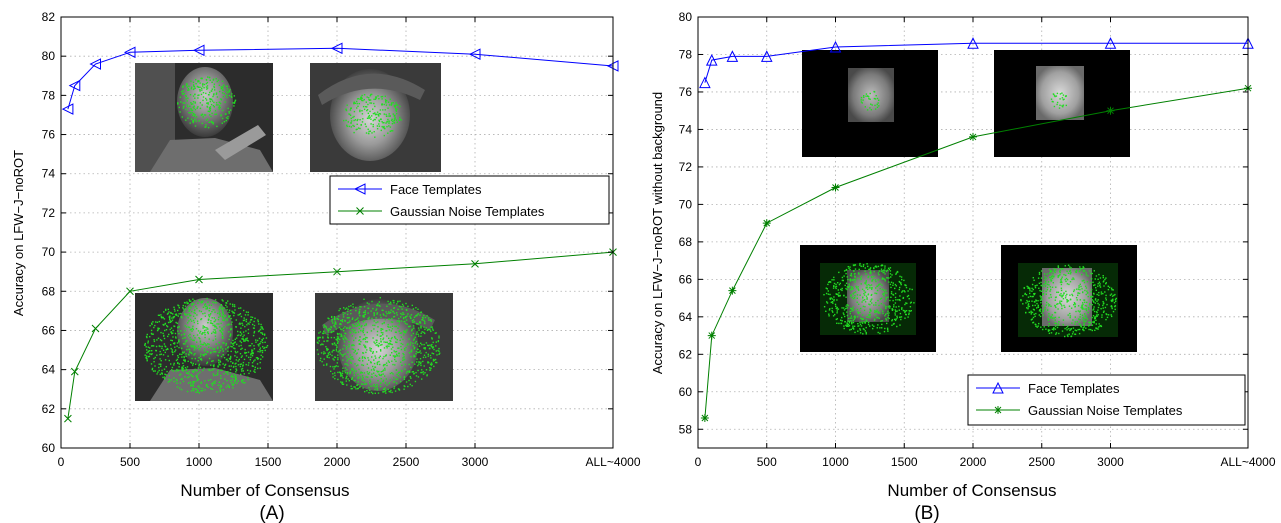 The image size is (1281, 523). I want to click on data-point-gaussian-noise-templates, so click(732, 291).